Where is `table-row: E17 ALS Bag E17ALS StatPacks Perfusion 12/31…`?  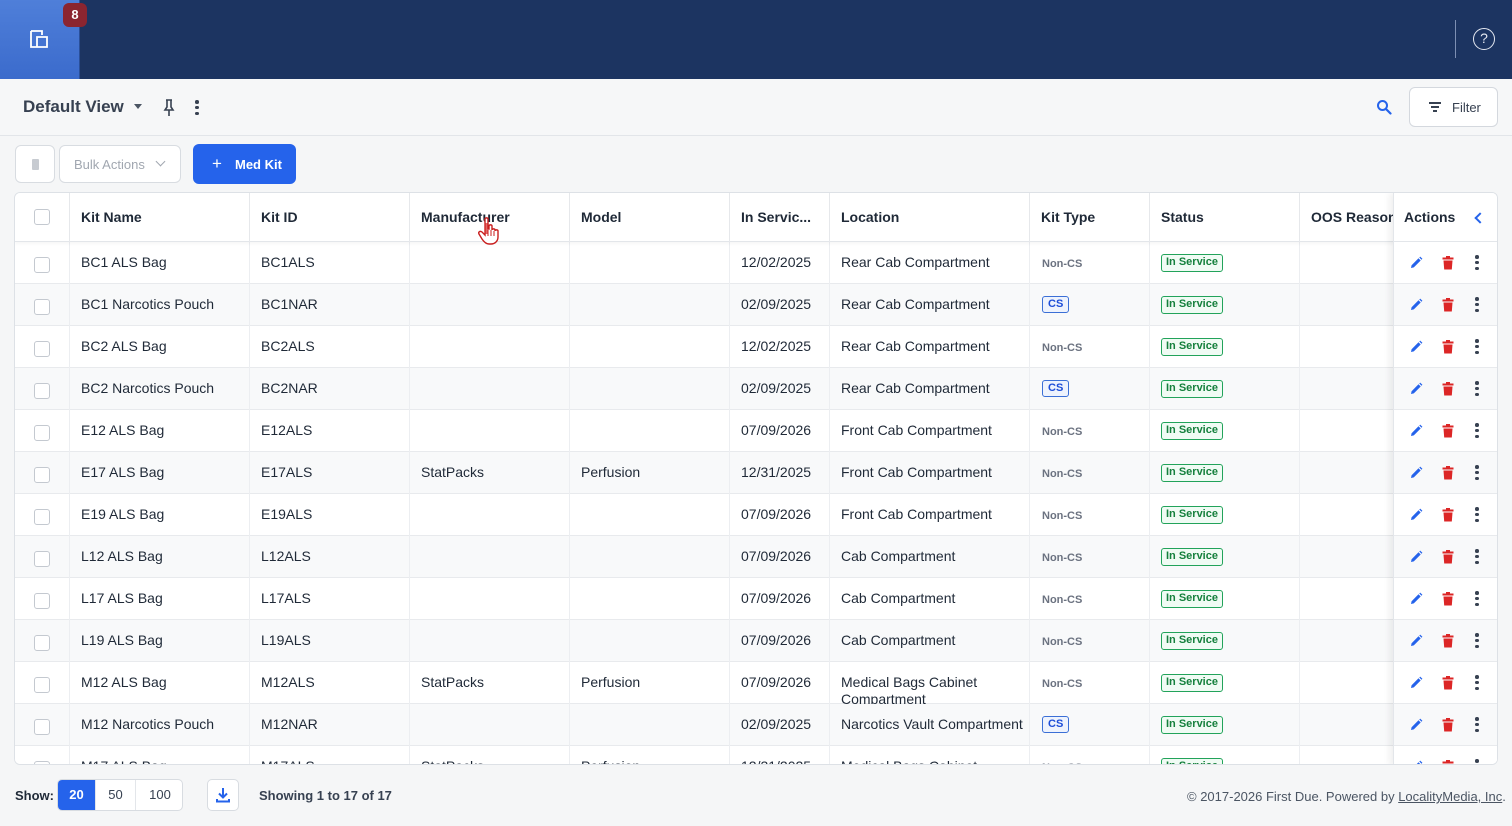 table-row: E17 ALS Bag E17ALS StatPacks Perfusion 12/31… is located at coordinates (756, 473).